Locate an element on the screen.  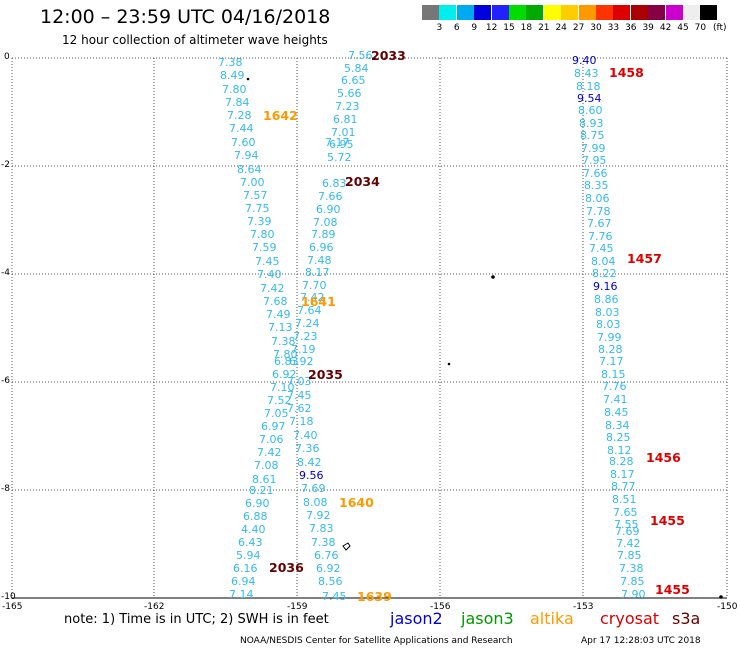
swh-value: 6.97 is located at coordinates (273, 426).